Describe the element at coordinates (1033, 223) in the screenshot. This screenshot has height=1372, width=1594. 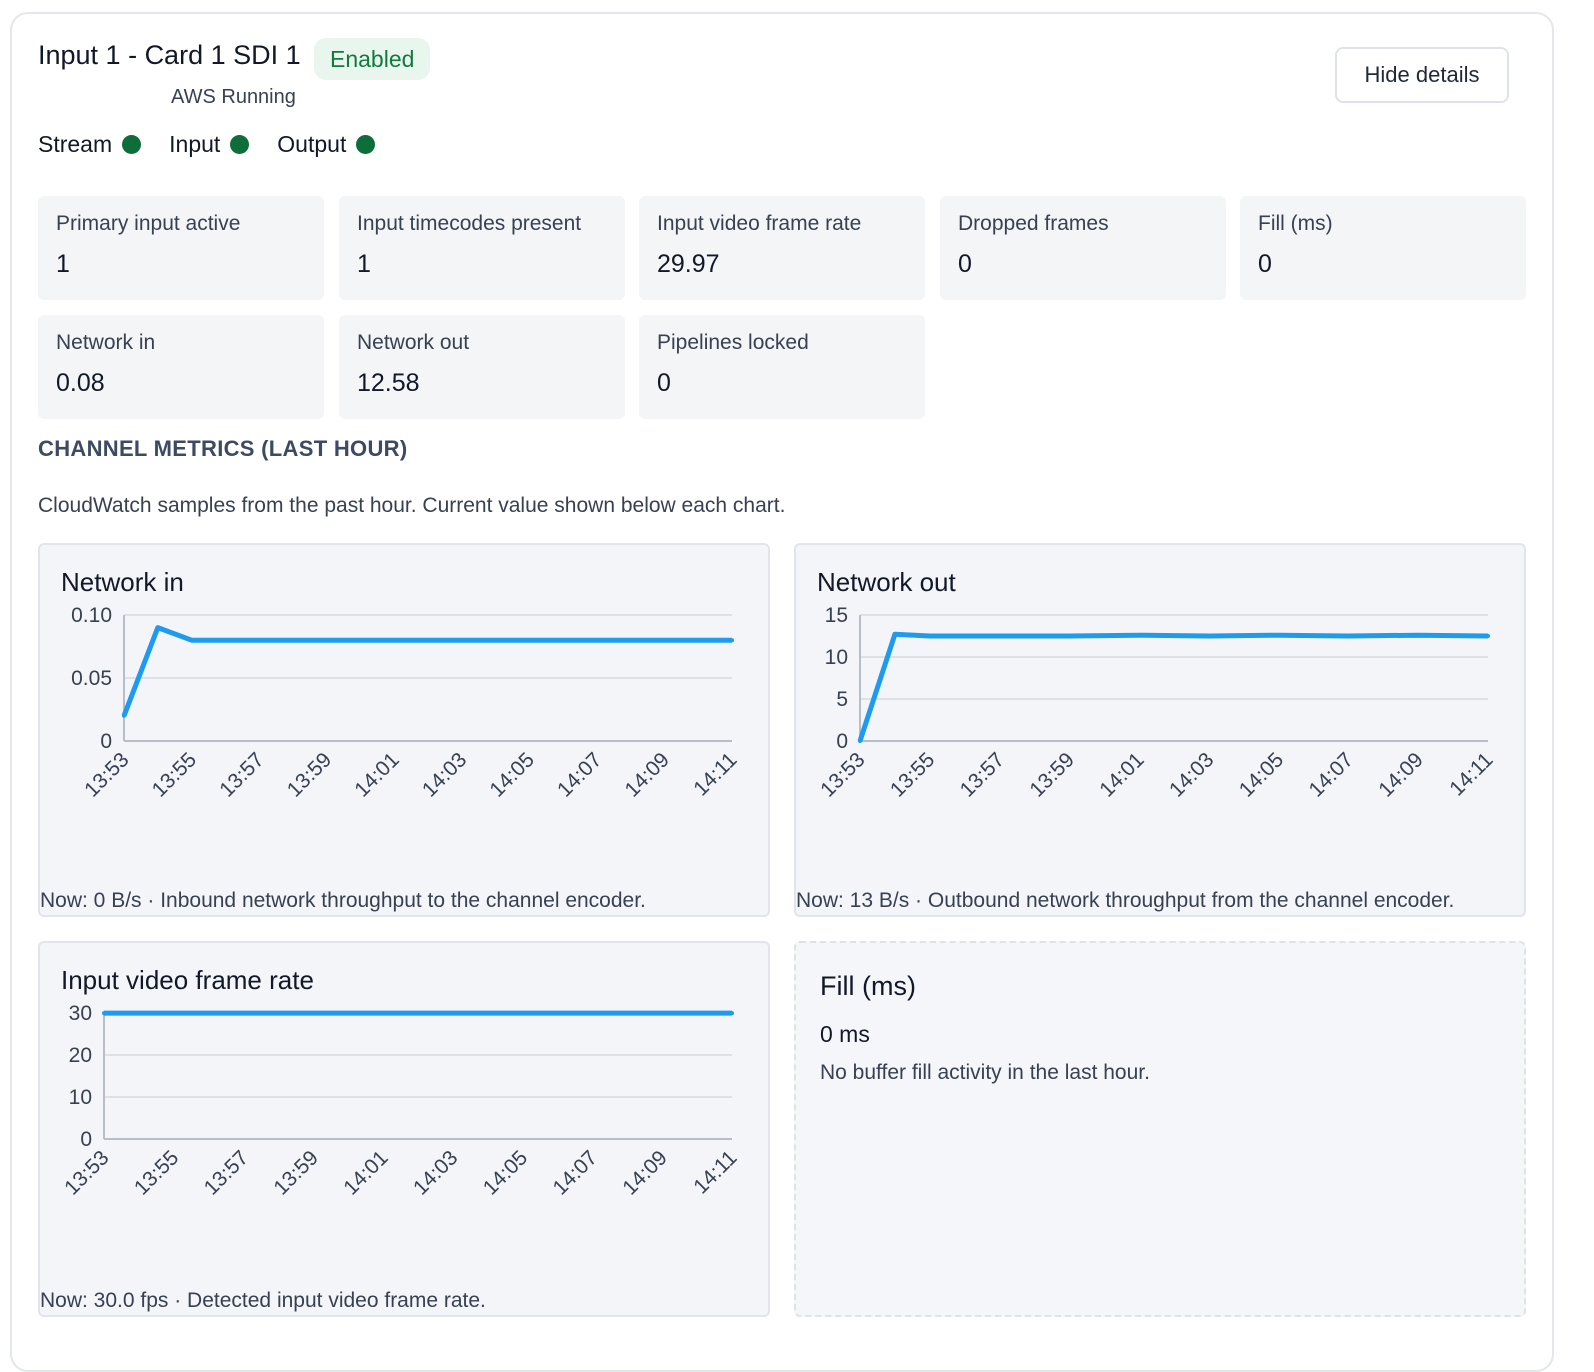
I see `metric-label: Dropped frames` at that location.